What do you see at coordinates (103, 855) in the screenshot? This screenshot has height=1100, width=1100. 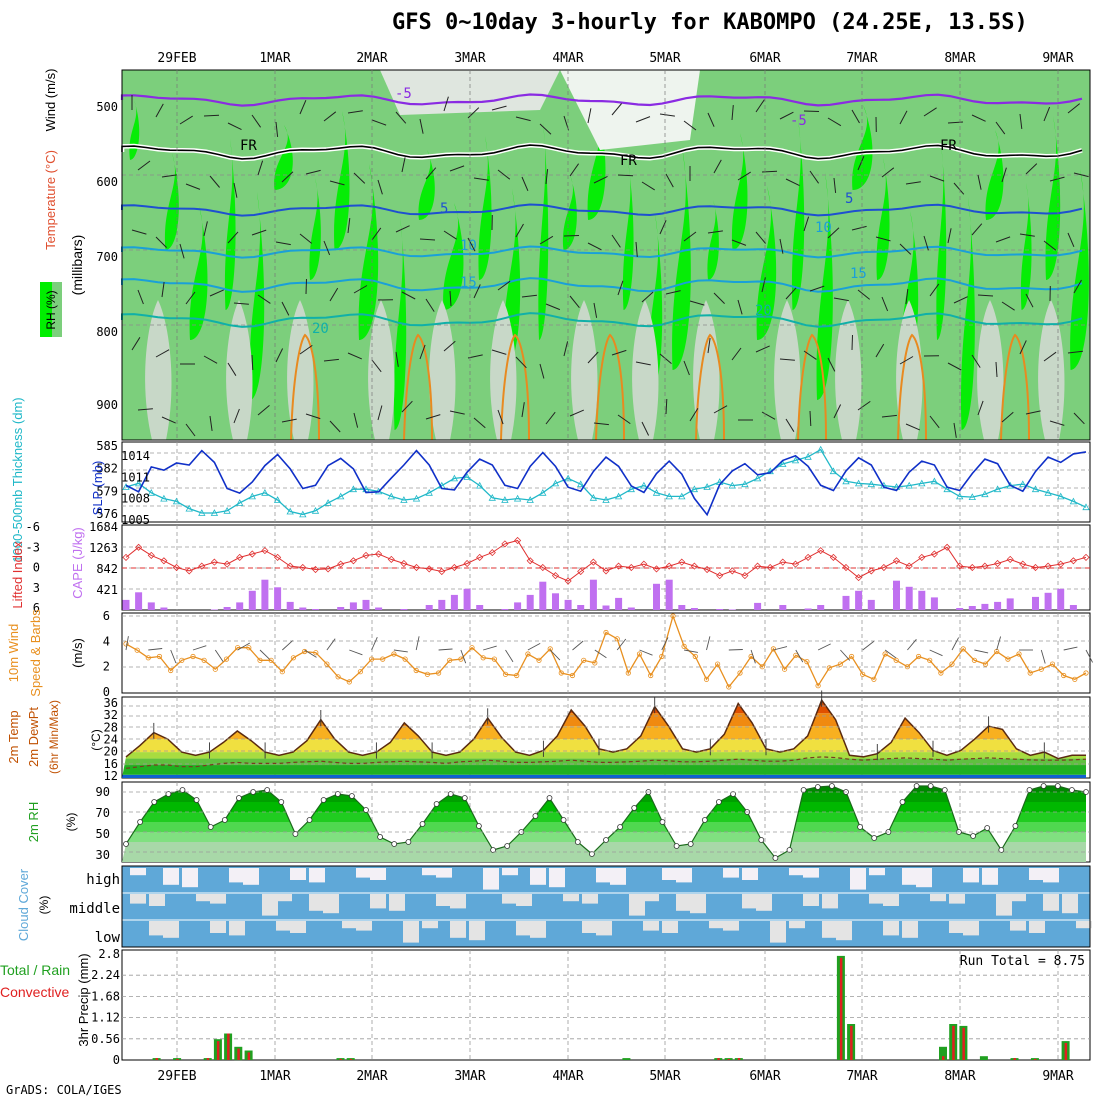 I see `rh-tick-3: 30` at bounding box center [103, 855].